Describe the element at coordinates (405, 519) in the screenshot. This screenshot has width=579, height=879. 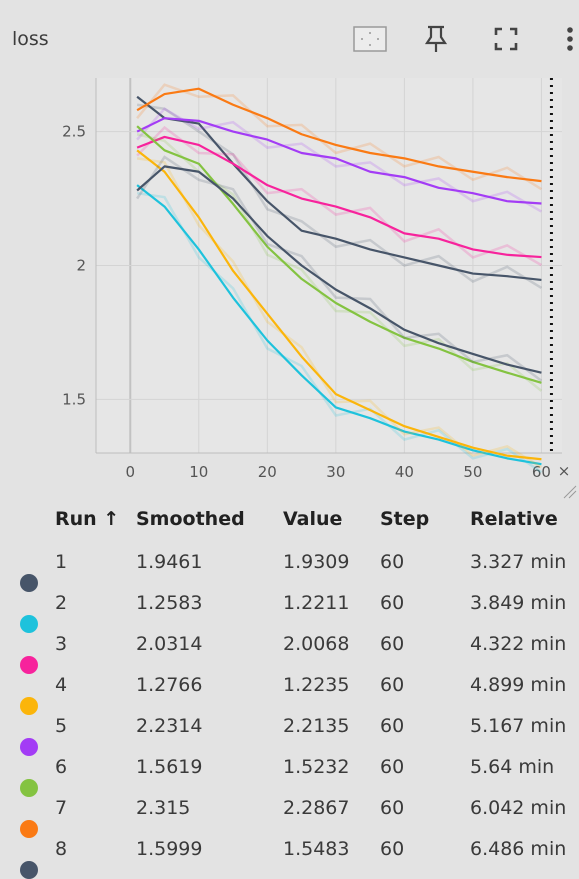
I see `step-column-header: Step` at that location.